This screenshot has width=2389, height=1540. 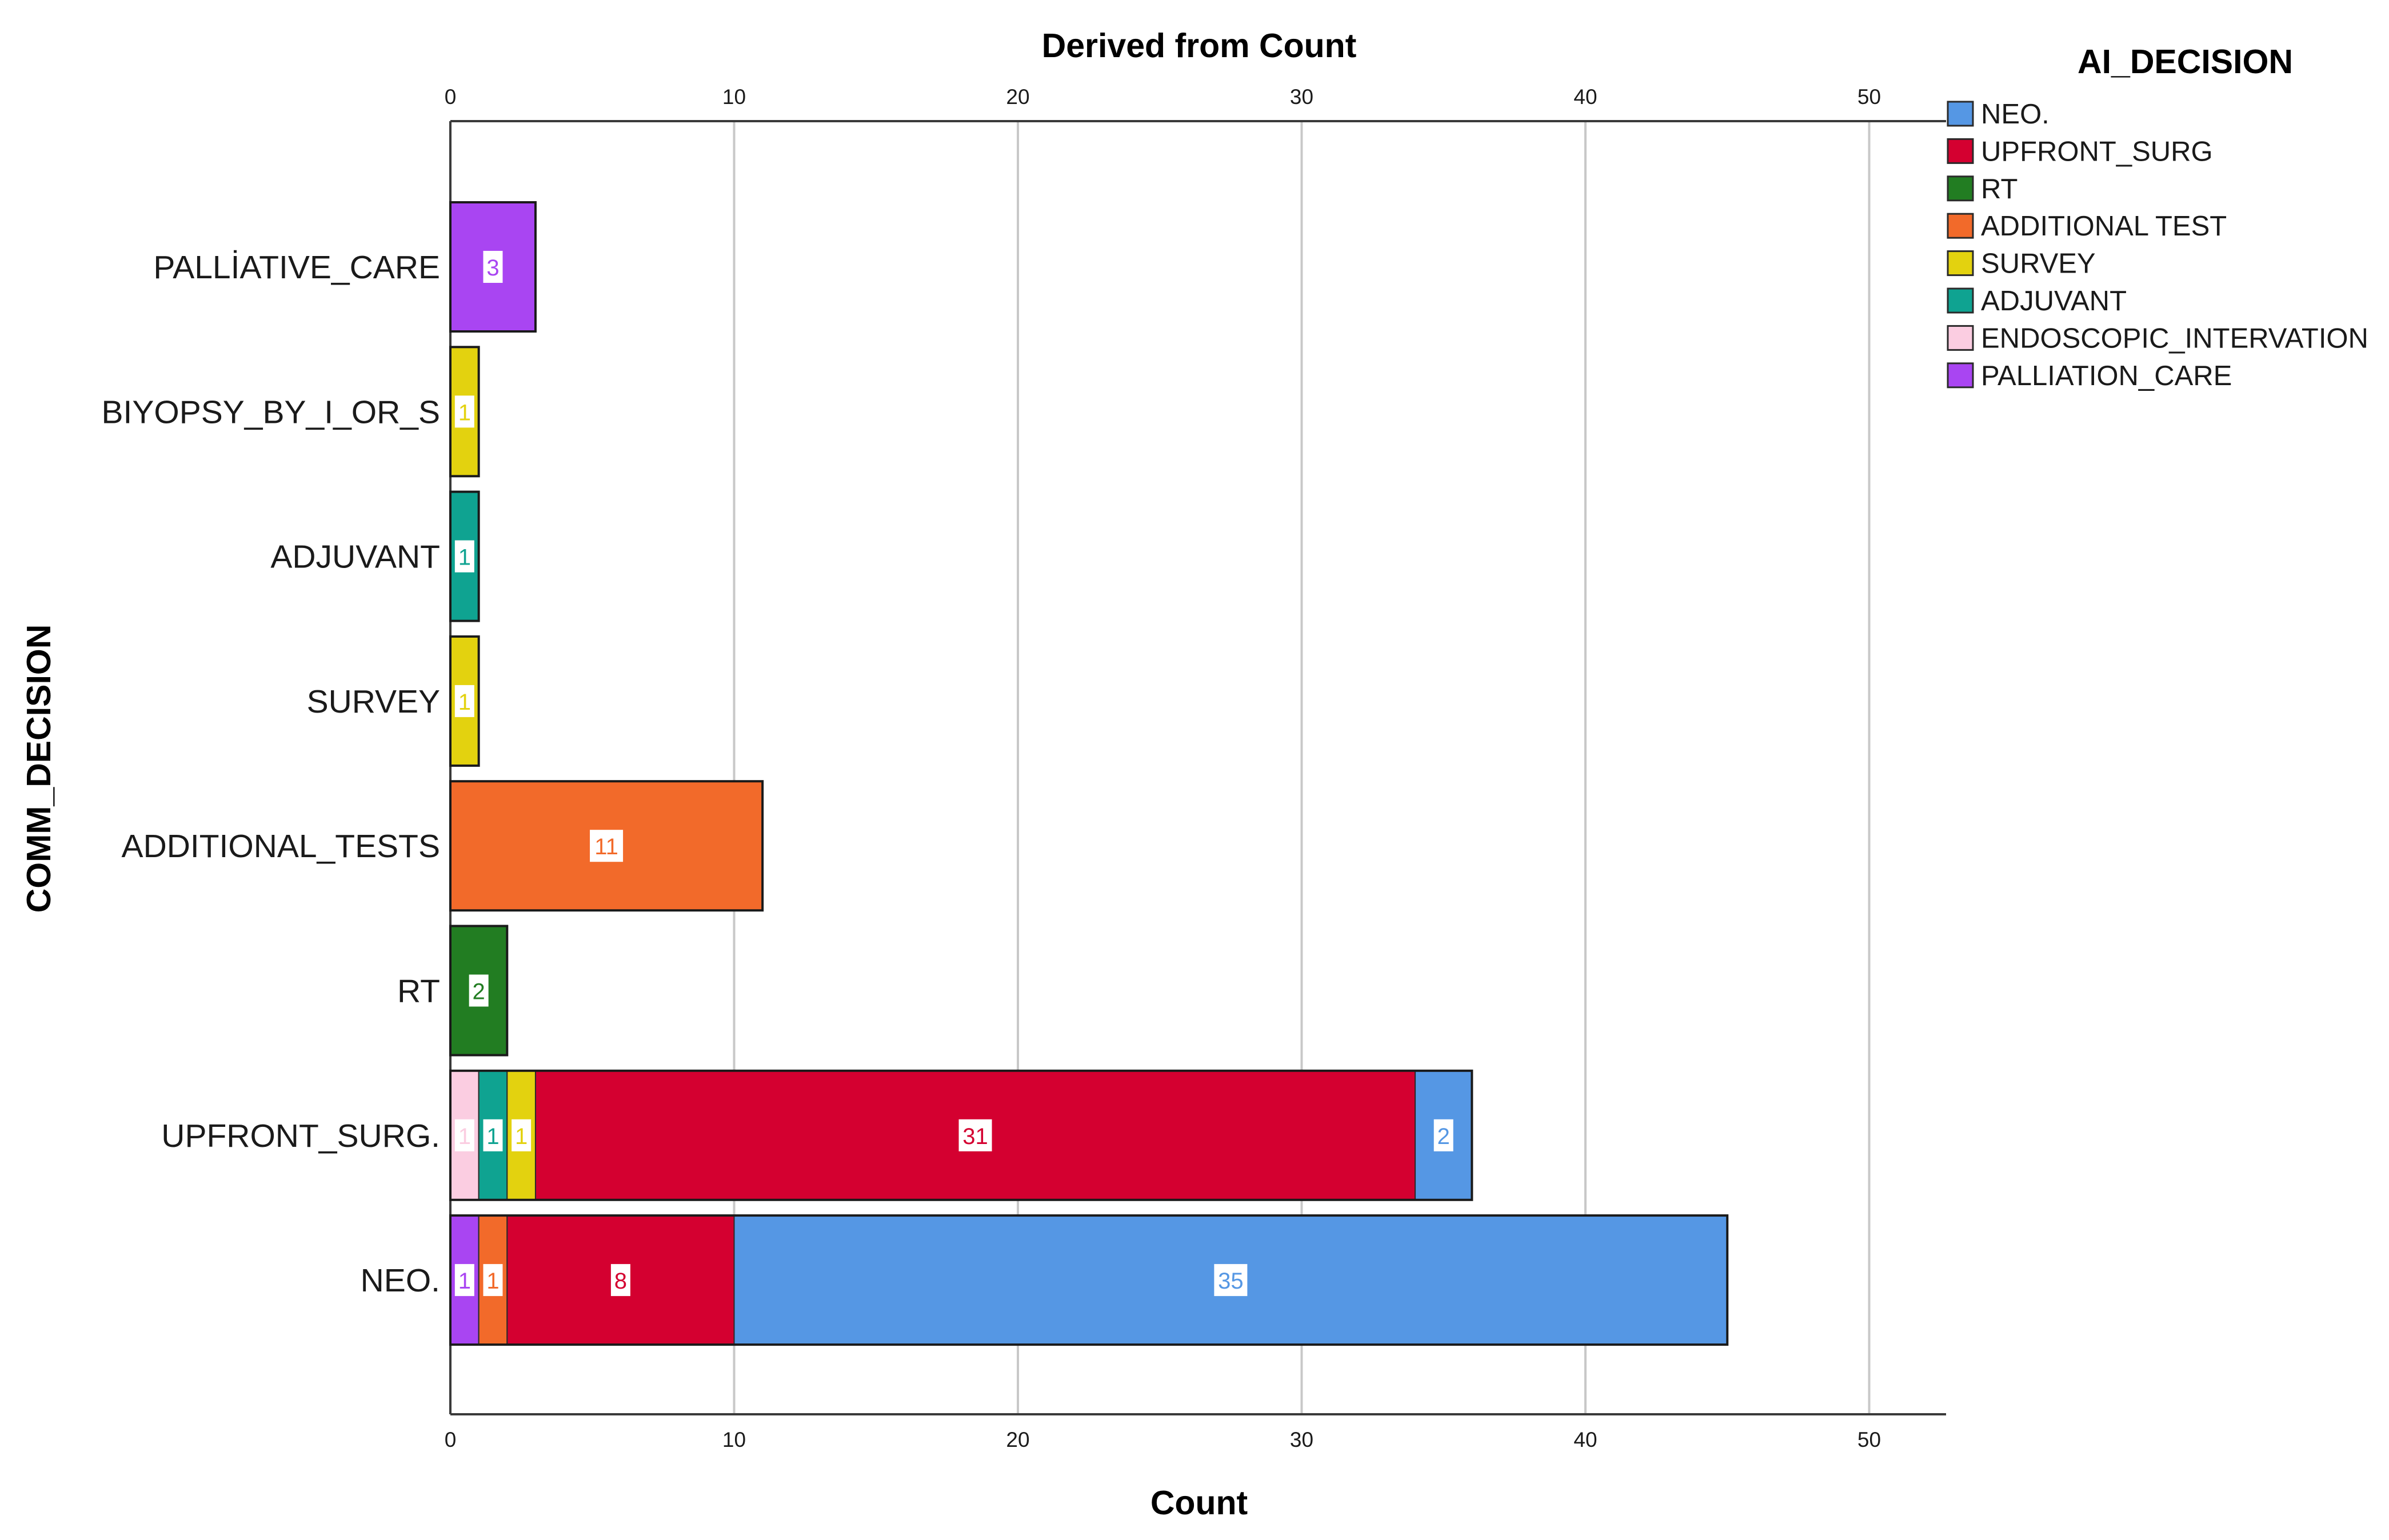 I want to click on data-label-palli-ative-care-palliation-care: 3, so click(x=492, y=268).